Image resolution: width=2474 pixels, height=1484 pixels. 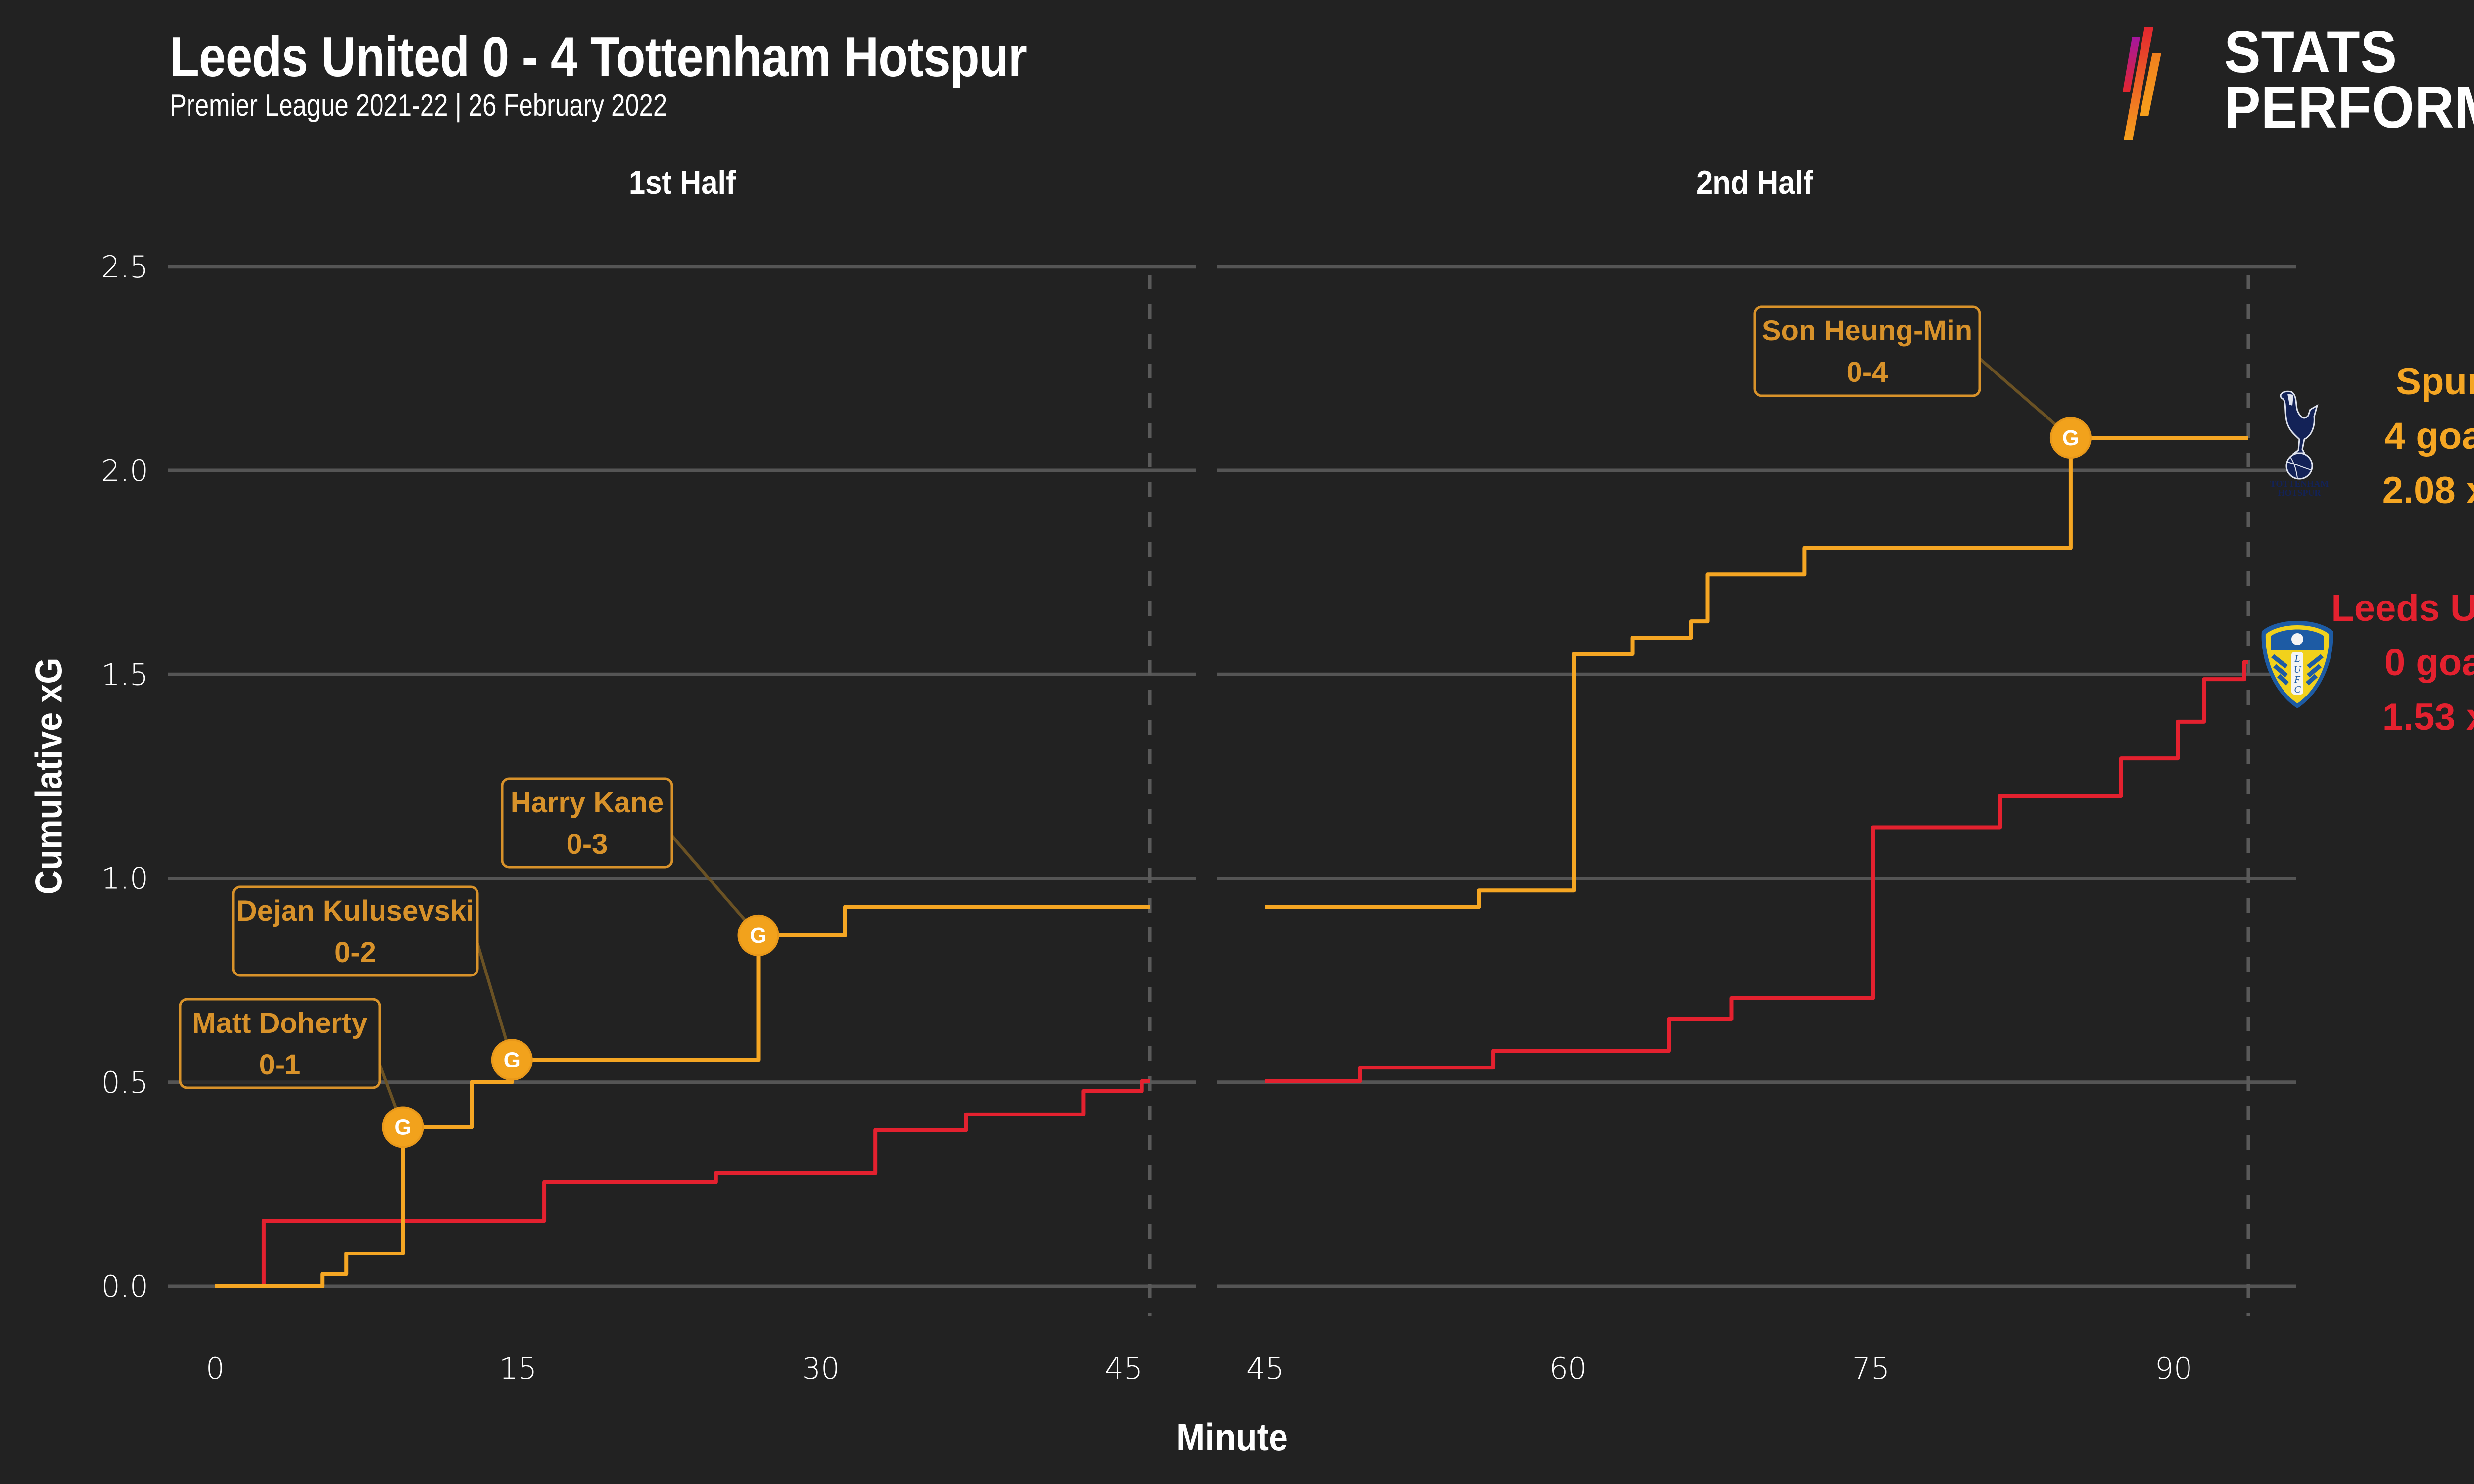 I want to click on goal-scorer-name: Matt Doherty, so click(x=279, y=1023).